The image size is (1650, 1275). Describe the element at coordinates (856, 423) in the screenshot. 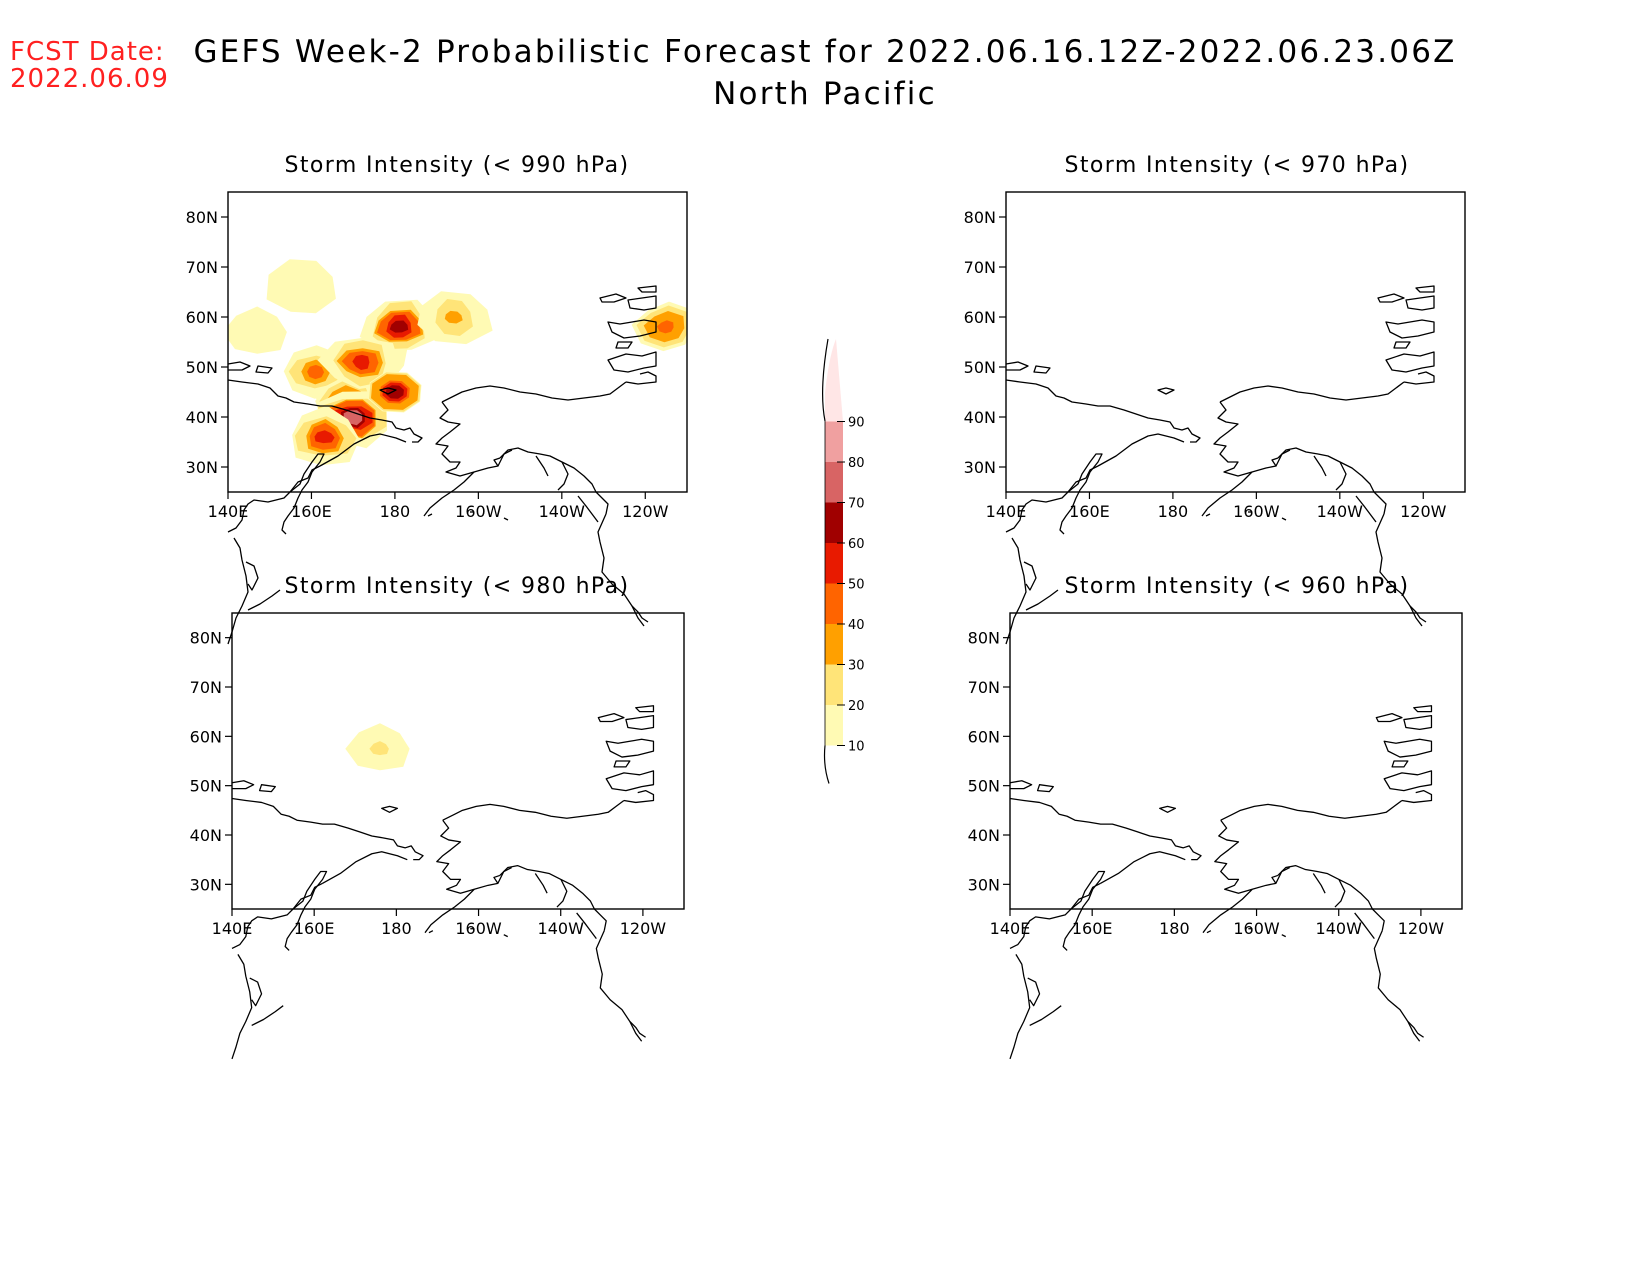

I see `colorbar-label: 90` at that location.